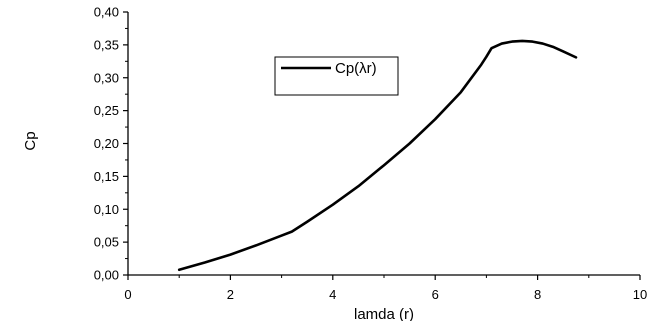 This screenshot has height=321, width=648. What do you see at coordinates (537, 294) in the screenshot?
I see `x-tick-label: 8` at bounding box center [537, 294].